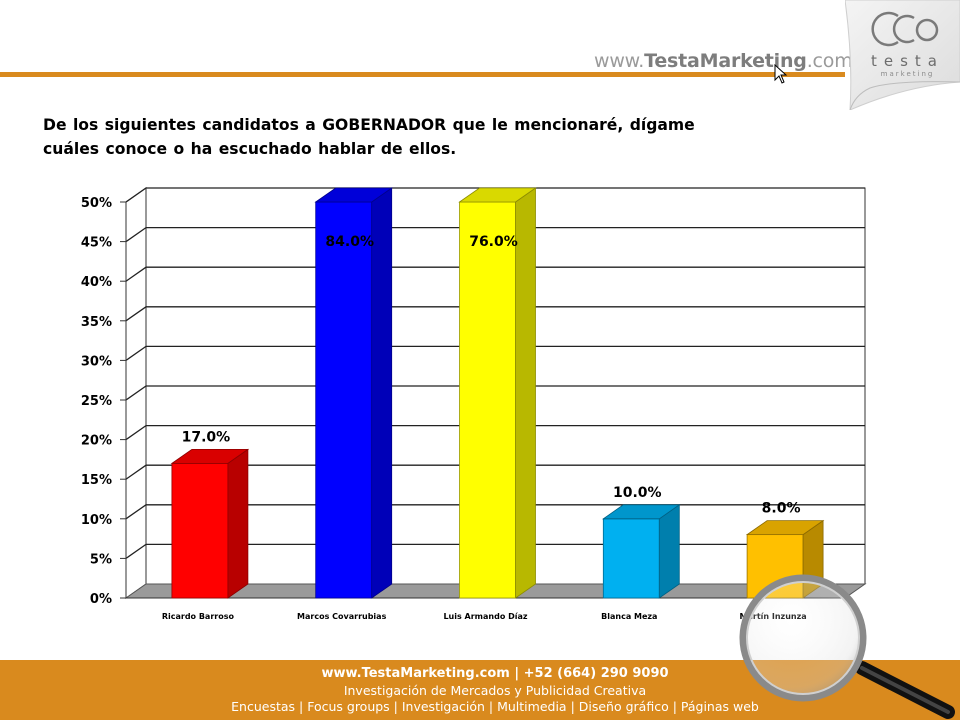 The height and width of the screenshot is (720, 960). What do you see at coordinates (349, 242) in the screenshot?
I see `data-label: 84.0%` at bounding box center [349, 242].